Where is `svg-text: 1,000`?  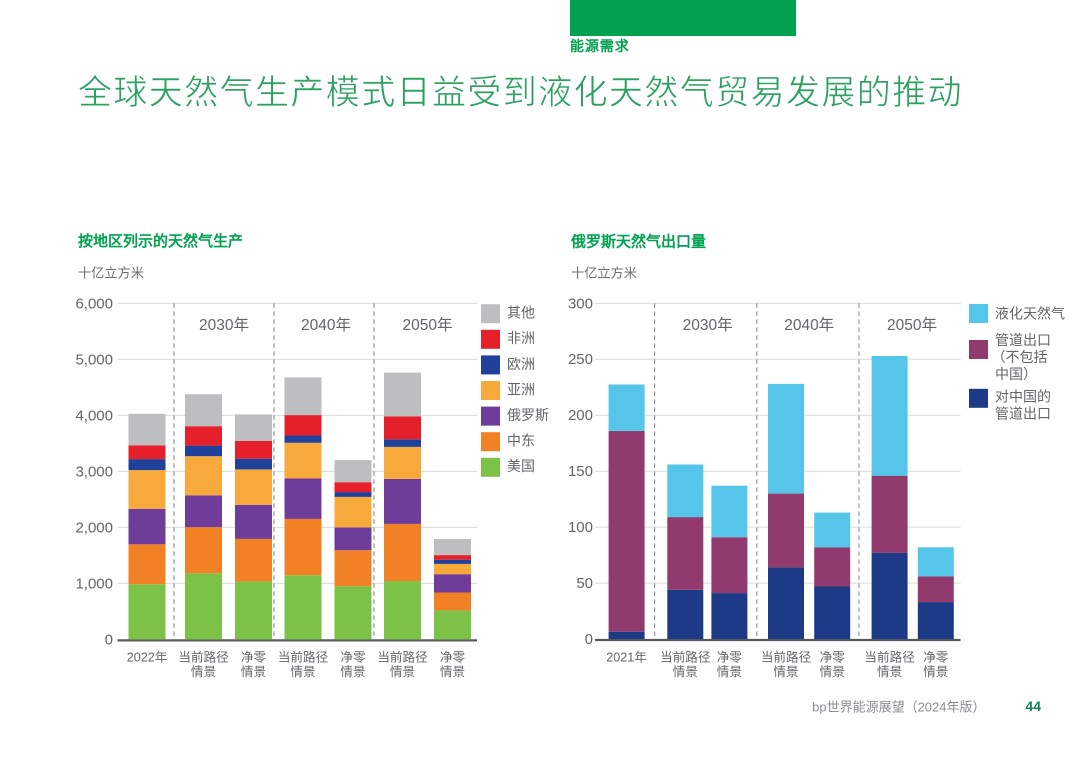
svg-text: 1,000 is located at coordinates (94, 583).